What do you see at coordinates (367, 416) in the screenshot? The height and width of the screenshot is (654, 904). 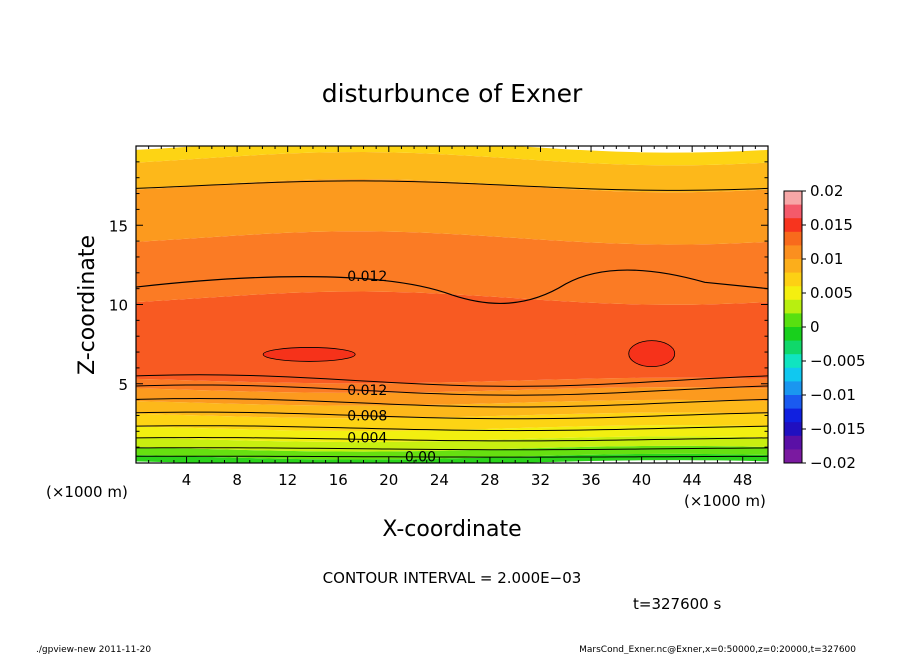 I see `contour-label: 0.008` at bounding box center [367, 416].